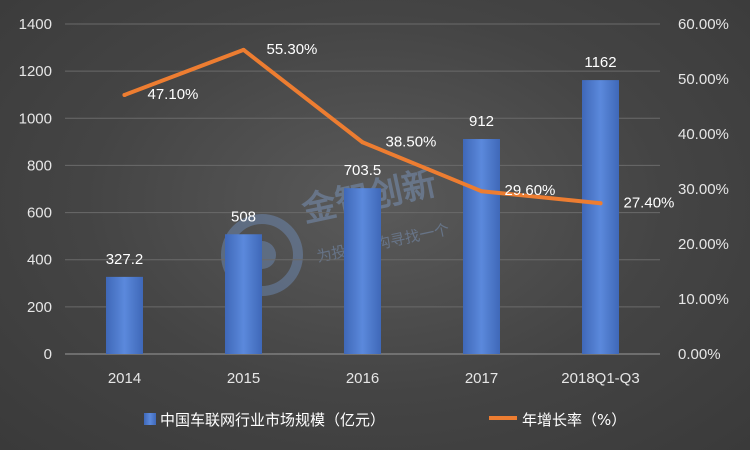  Describe the element at coordinates (383, 243) in the screenshot. I see `svg-text: 为投资机构寻找一个` at that location.